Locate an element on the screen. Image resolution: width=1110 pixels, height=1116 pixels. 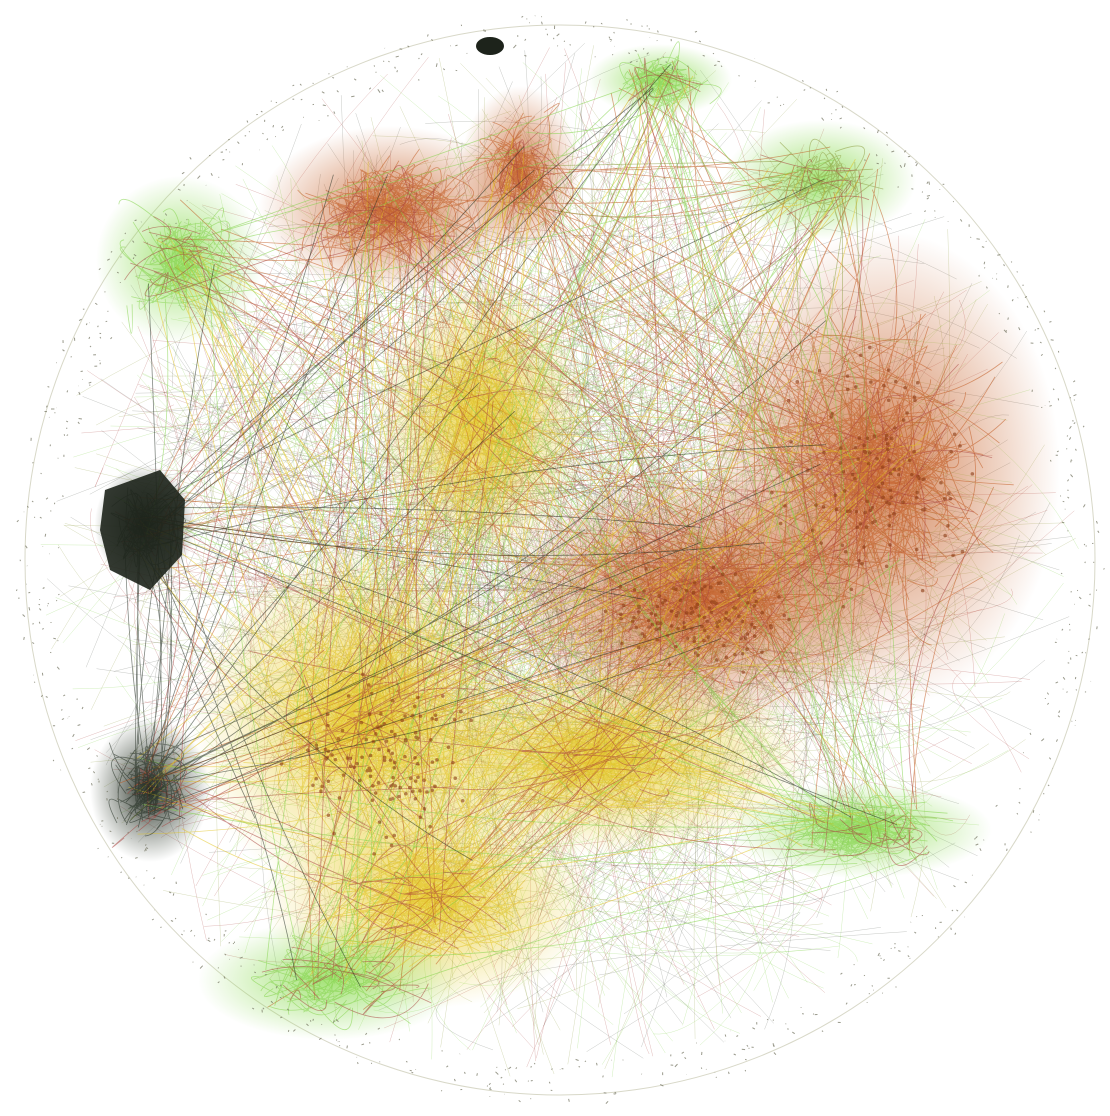
dark-cluster is located at coordinates (142, 530).